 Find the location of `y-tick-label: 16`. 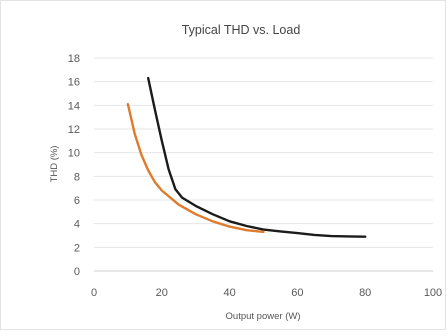

y-tick-label: 16 is located at coordinates (74, 83).